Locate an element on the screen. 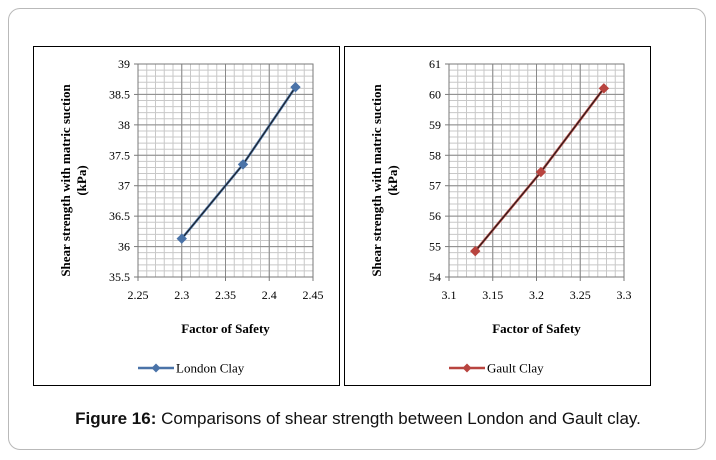 Image resolution: width=716 pixels, height=460 pixels. legend-label: London Clay is located at coordinates (210, 368).